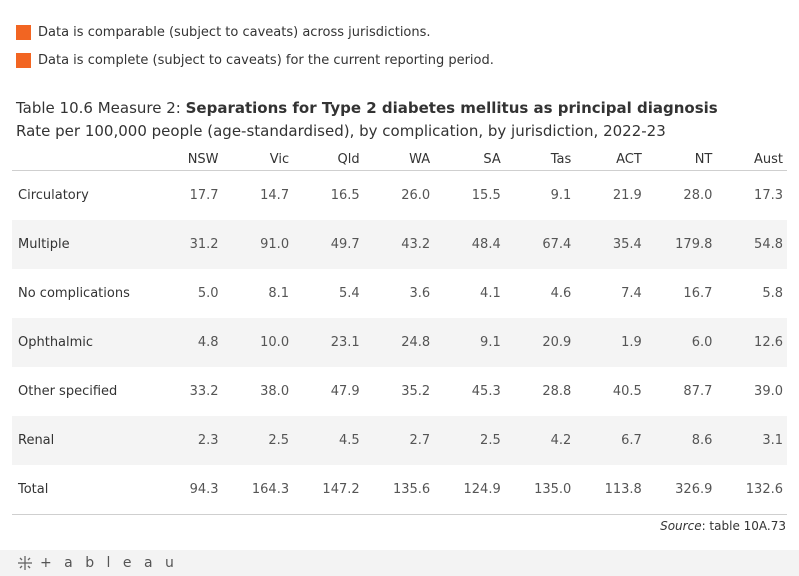 The image size is (799, 576). I want to click on tableau-logo: + a b l e a u, so click(97, 563).